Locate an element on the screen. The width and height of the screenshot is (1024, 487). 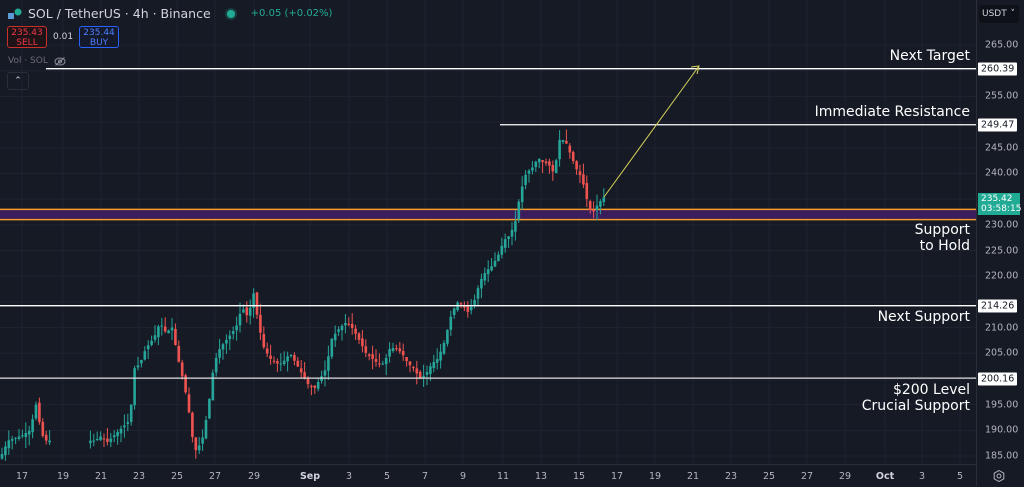
time-tick: 13 is located at coordinates (541, 476).